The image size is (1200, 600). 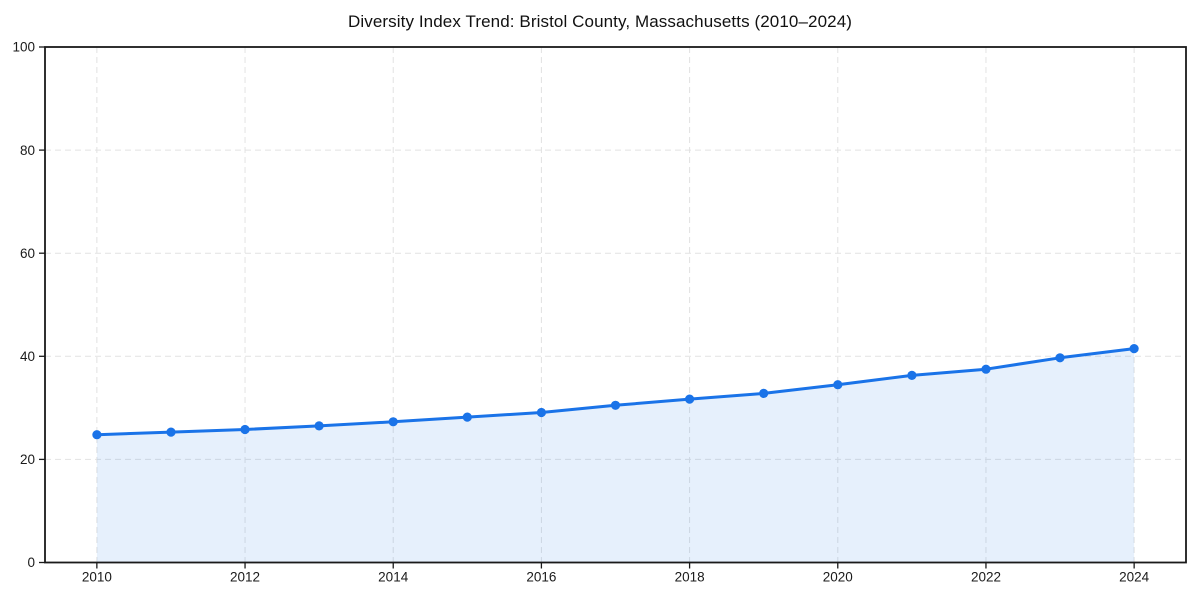 What do you see at coordinates (1060, 358) in the screenshot?
I see `data-point-2023` at bounding box center [1060, 358].